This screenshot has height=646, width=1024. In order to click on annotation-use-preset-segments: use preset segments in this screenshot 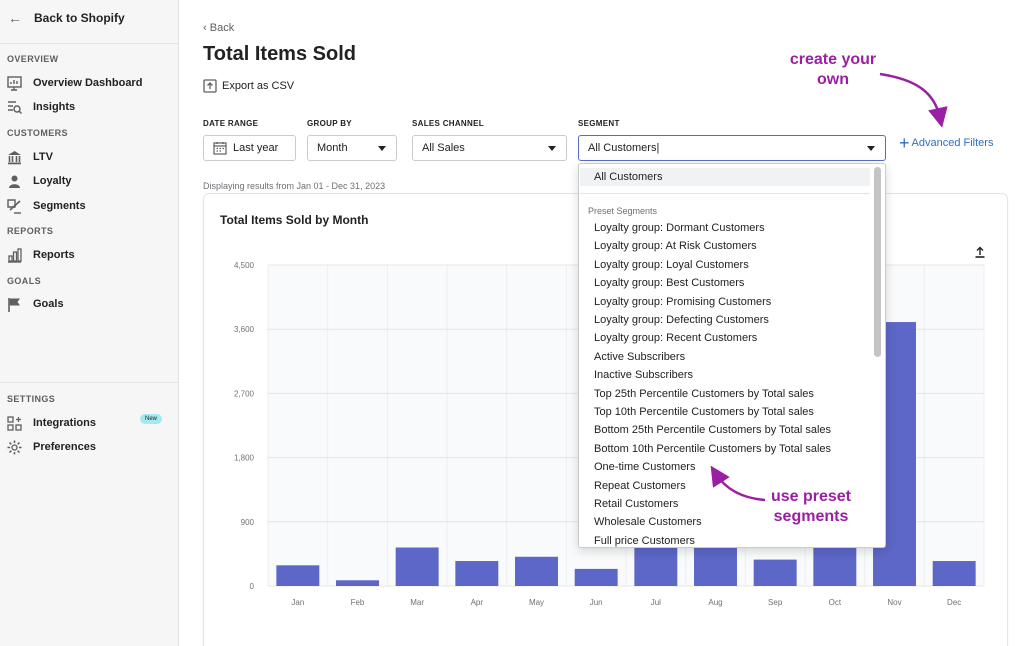, I will do `click(811, 506)`.